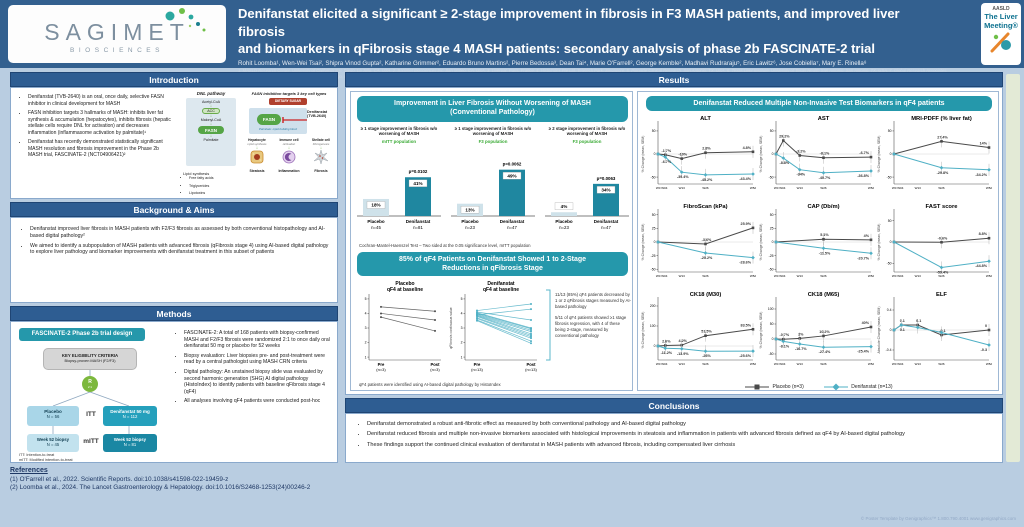  Describe the element at coordinates (53, 443) in the screenshot. I see `week52-placebo-box: Week 52 biopsy N = 45` at that location.